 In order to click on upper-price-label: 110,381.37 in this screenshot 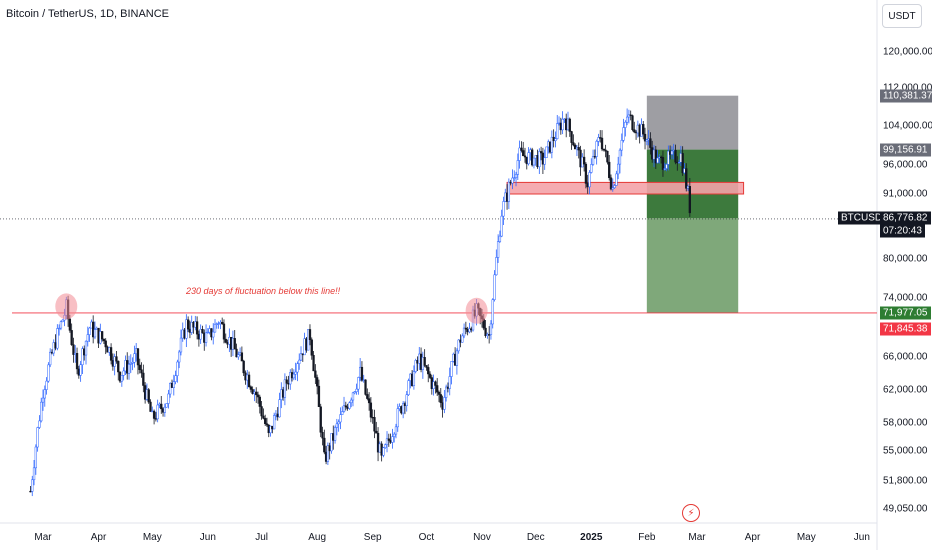, I will do `click(906, 96)`.